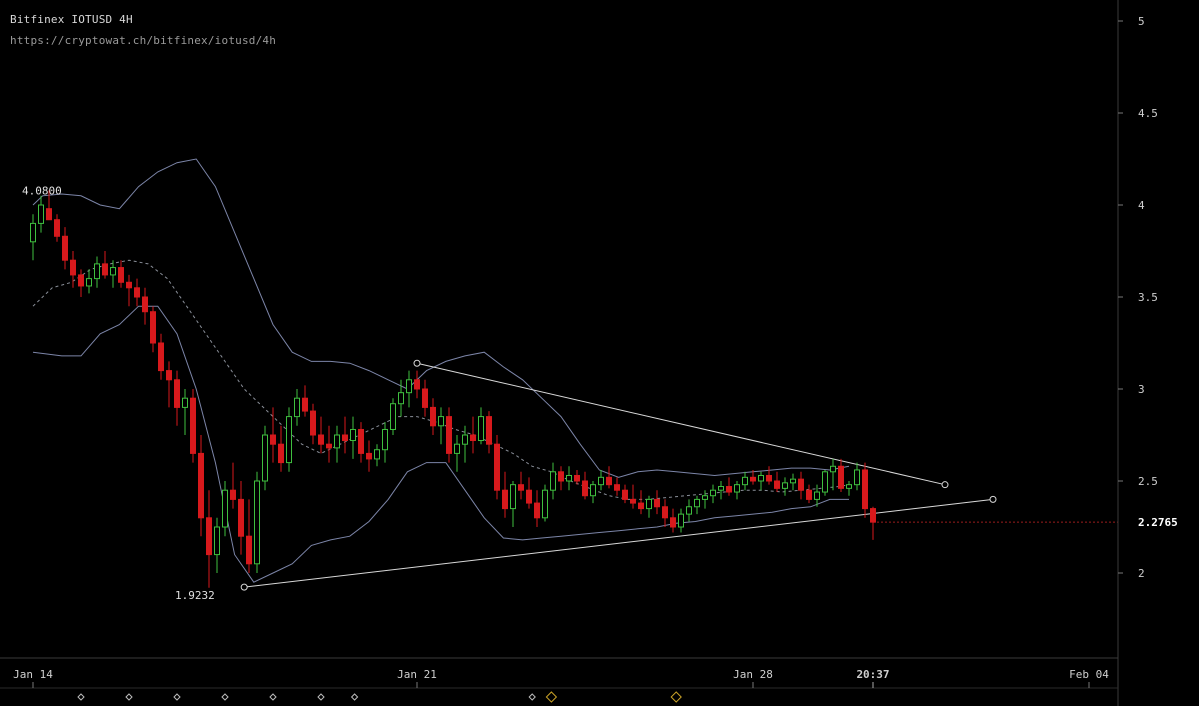 The height and width of the screenshot is (706, 1199). Describe the element at coordinates (1158, 522) in the screenshot. I see `current-price-label: 2.2765` at that location.